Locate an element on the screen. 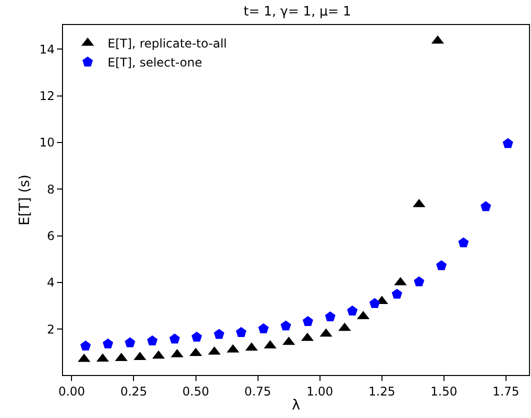  y-tick-label: 8 is located at coordinates (50, 189).